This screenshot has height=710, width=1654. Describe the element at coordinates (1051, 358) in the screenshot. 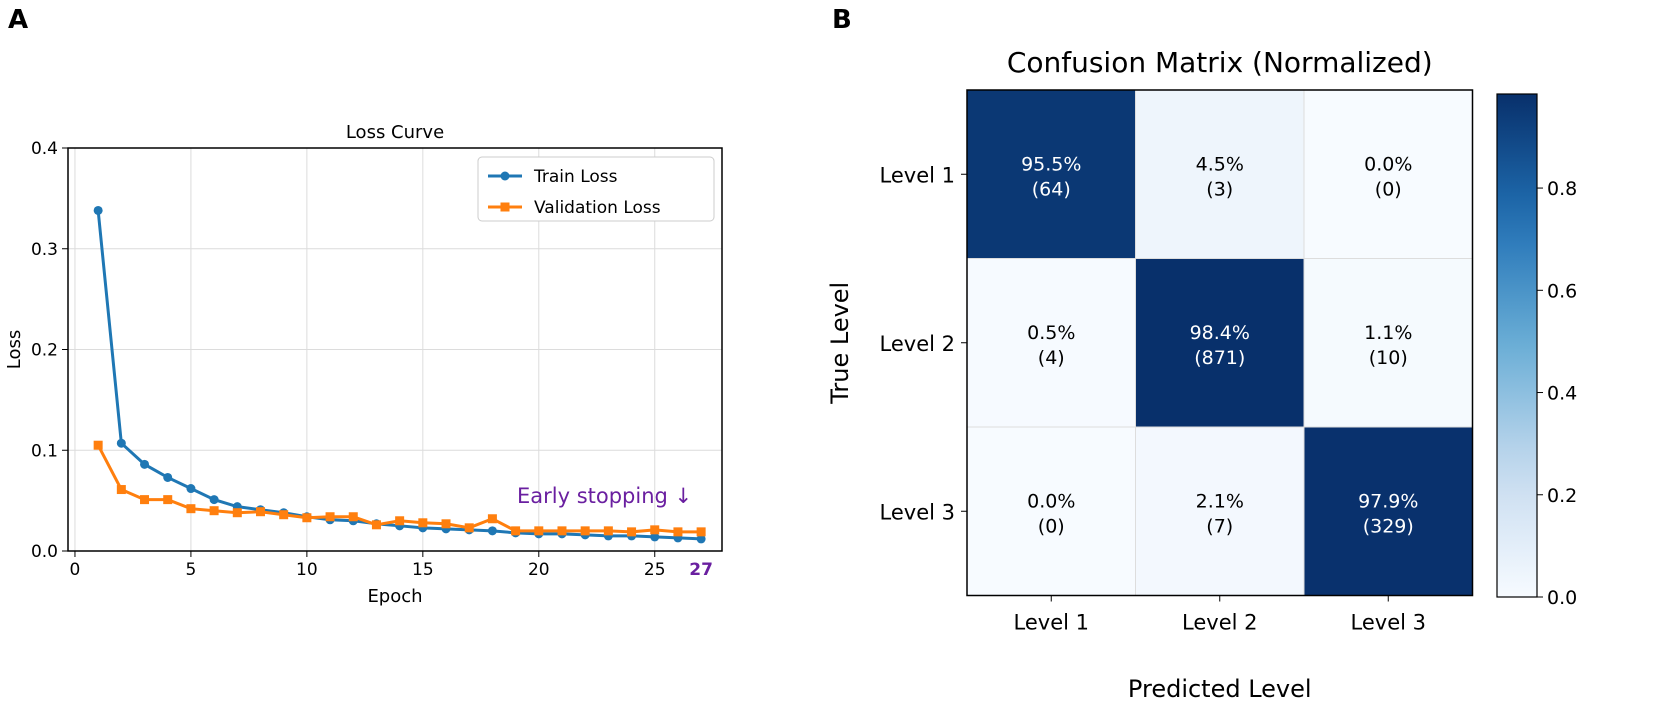

I see `cell-count: (4)` at that location.